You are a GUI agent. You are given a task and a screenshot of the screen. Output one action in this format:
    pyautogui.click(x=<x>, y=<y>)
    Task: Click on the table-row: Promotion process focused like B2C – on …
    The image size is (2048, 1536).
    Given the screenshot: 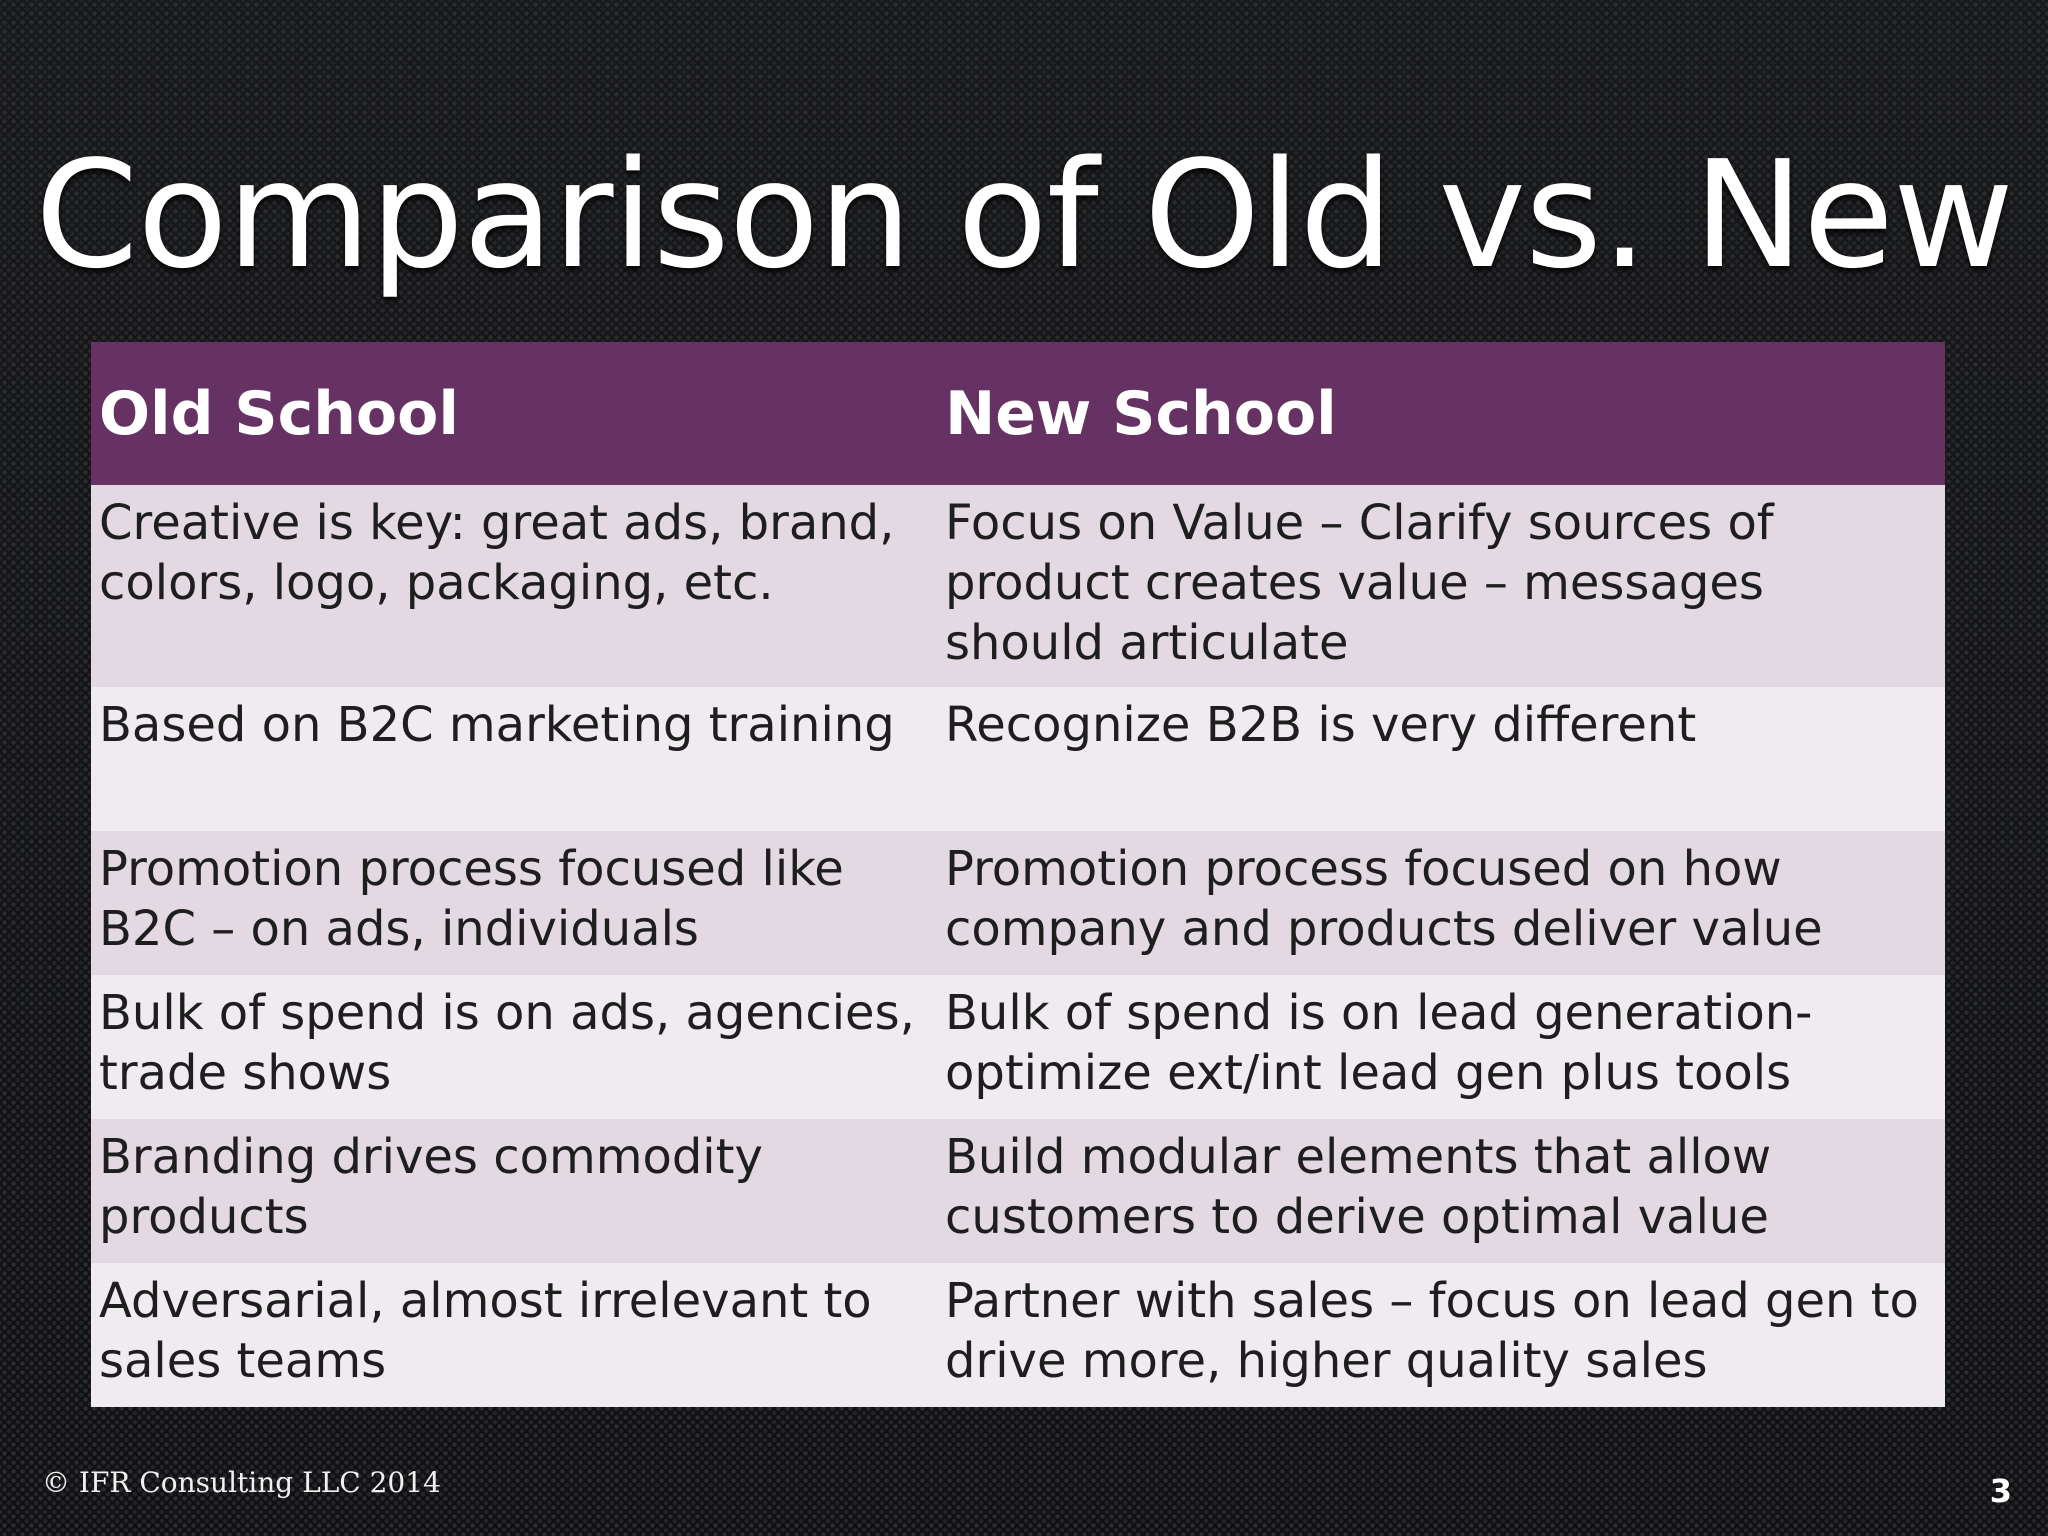 What is the action you would take?
    pyautogui.click(x=1018, y=903)
    